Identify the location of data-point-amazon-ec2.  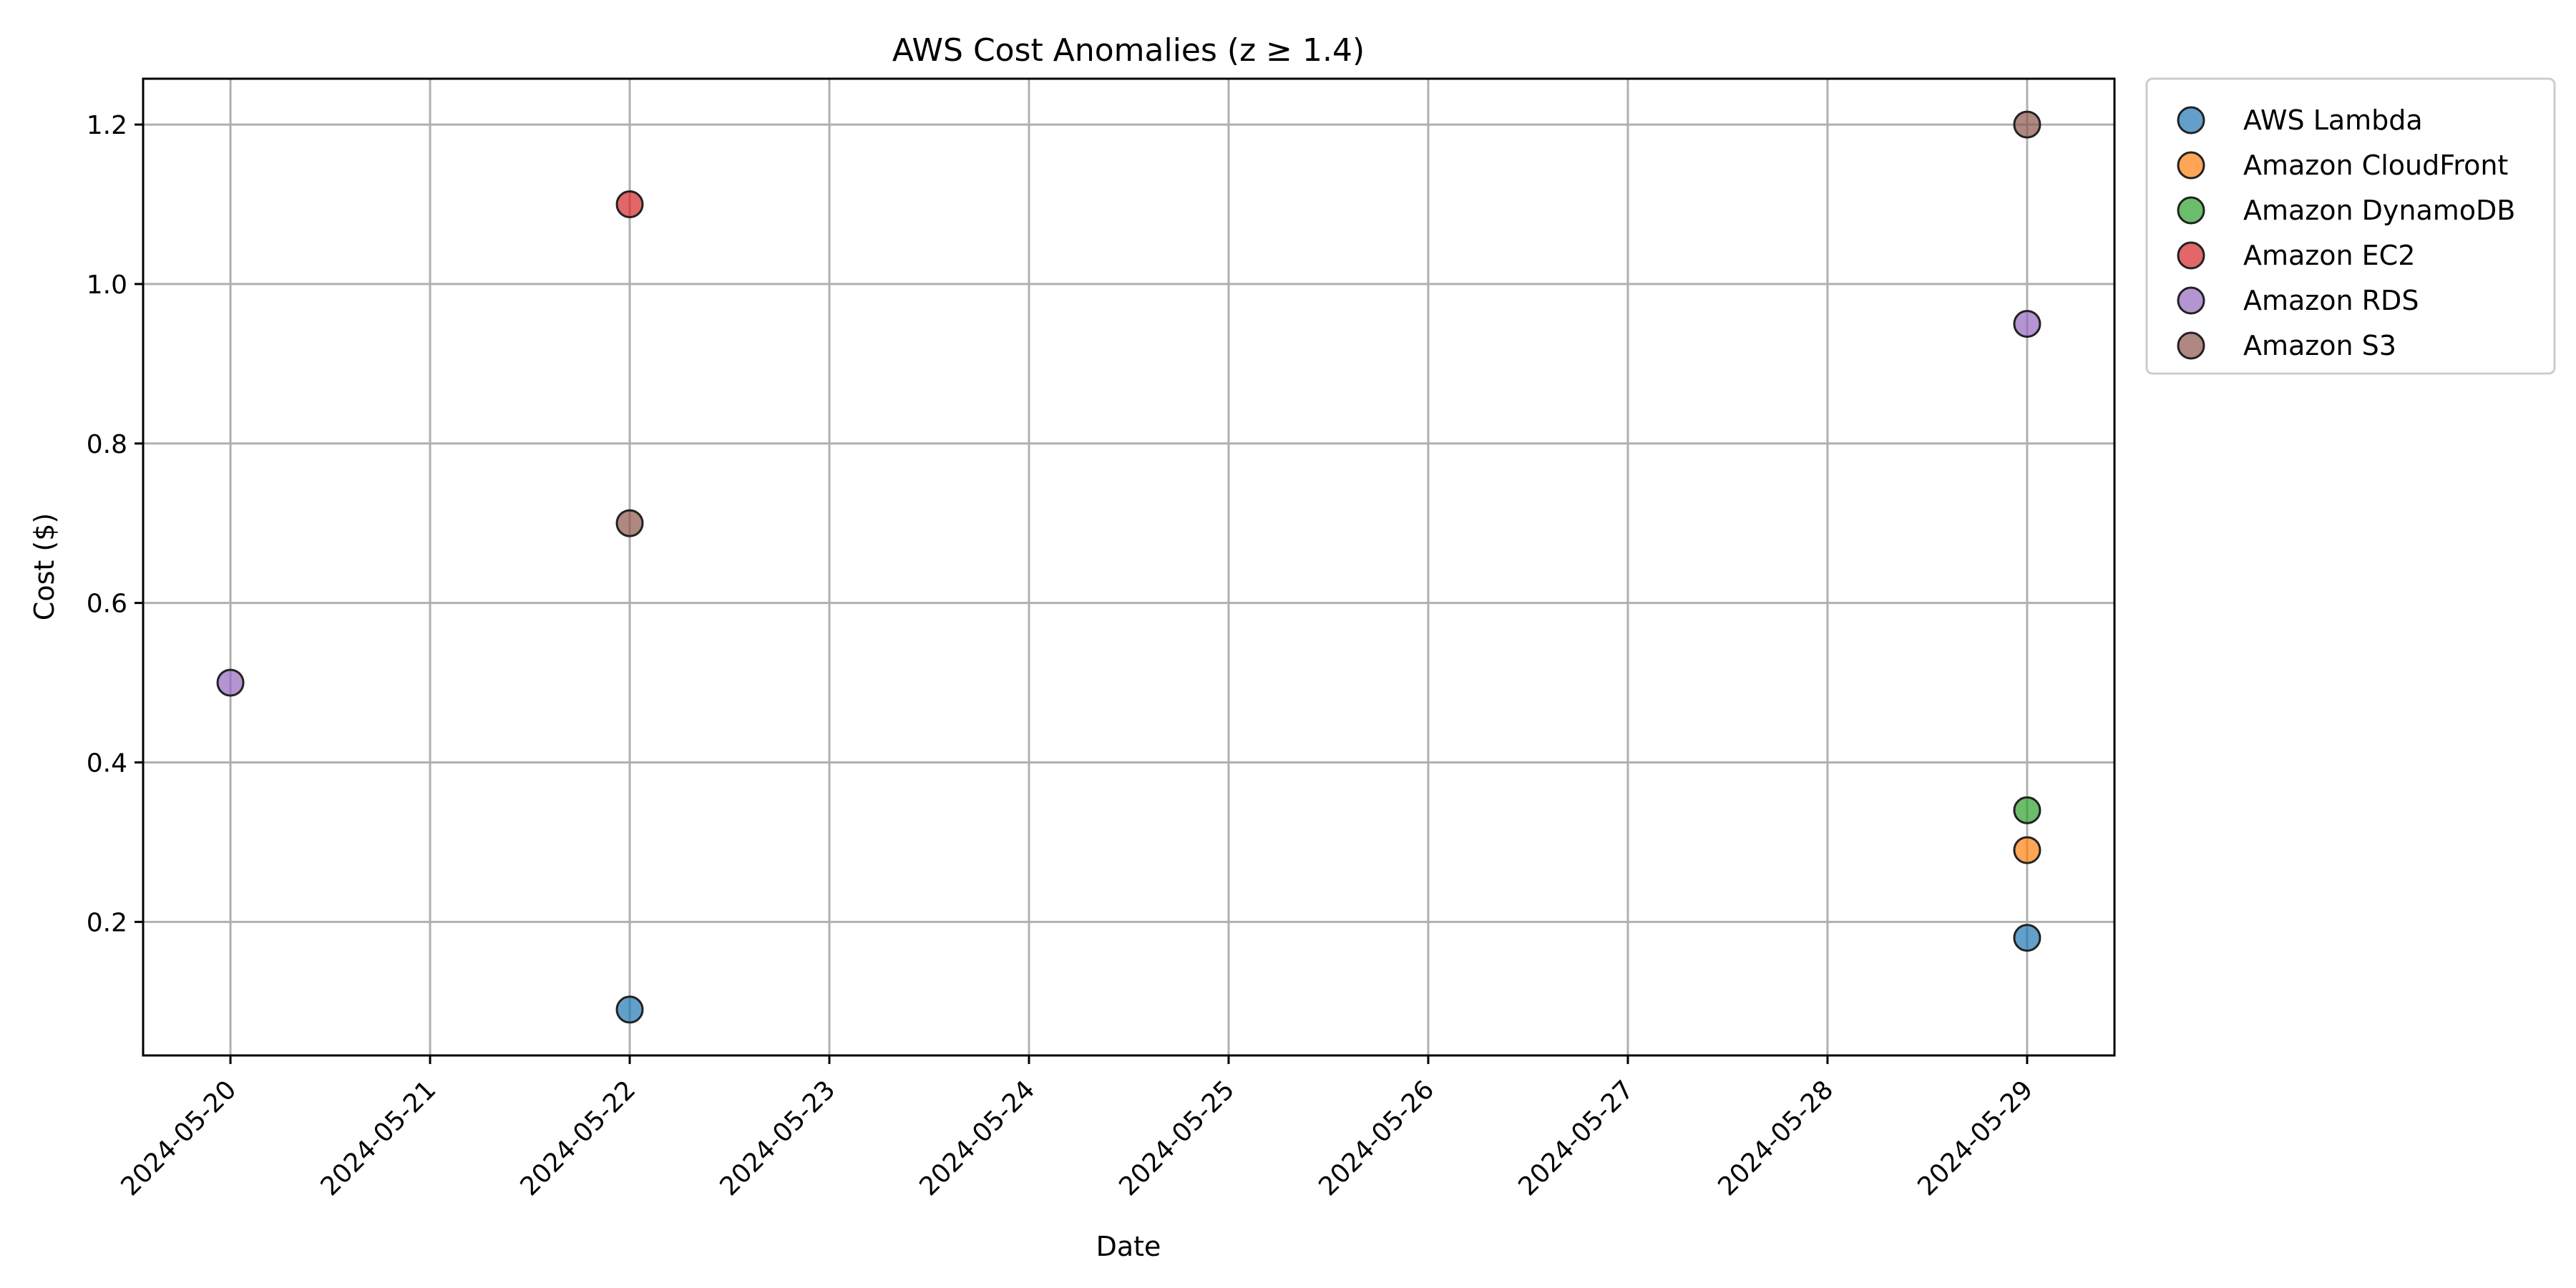
(629, 204).